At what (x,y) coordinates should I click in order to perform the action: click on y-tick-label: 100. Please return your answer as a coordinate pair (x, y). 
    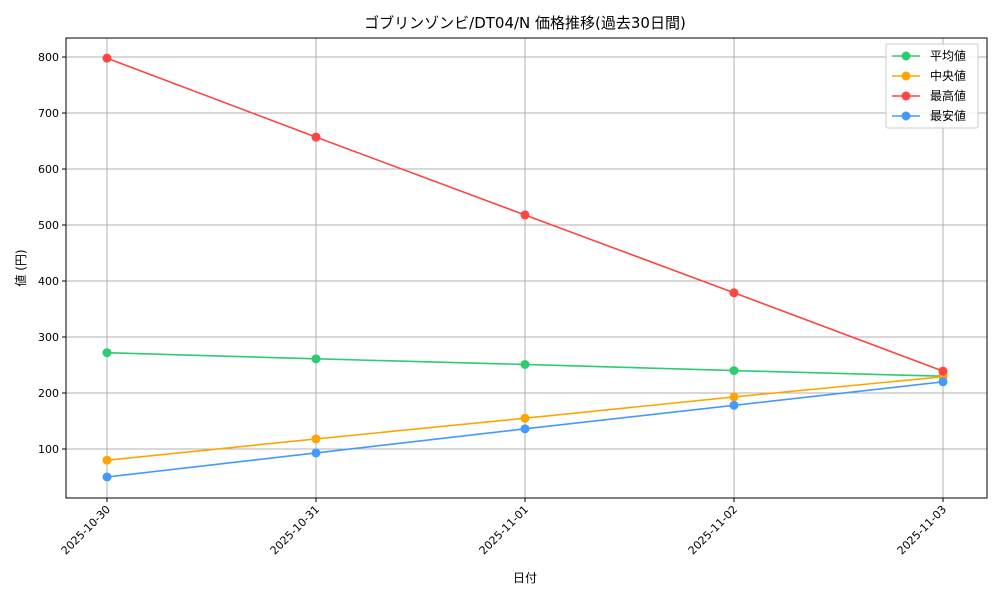
    Looking at the image, I should click on (48, 449).